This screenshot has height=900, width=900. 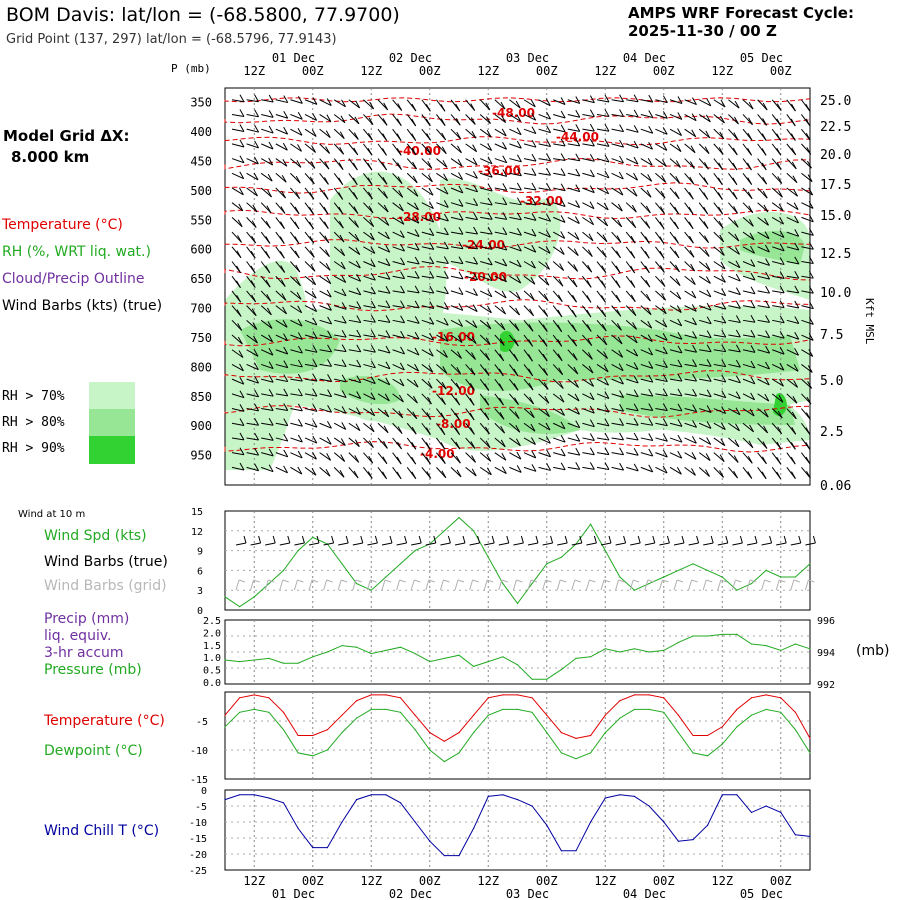 What do you see at coordinates (102, 831) in the screenshot?
I see `wind-chill-label: Wind Chill T (°C)` at bounding box center [102, 831].